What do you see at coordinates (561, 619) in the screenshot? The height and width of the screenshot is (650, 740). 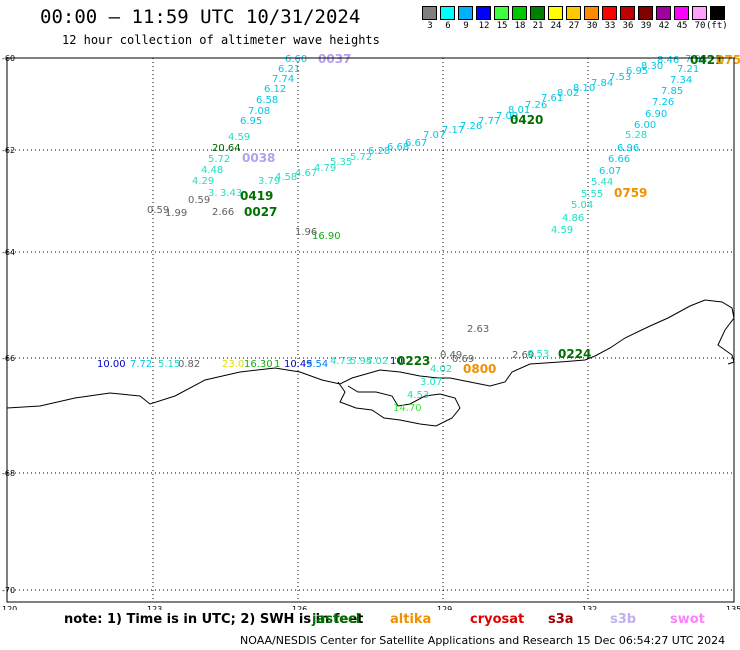 I see `satellite-s3a-label: s3a` at bounding box center [561, 619].